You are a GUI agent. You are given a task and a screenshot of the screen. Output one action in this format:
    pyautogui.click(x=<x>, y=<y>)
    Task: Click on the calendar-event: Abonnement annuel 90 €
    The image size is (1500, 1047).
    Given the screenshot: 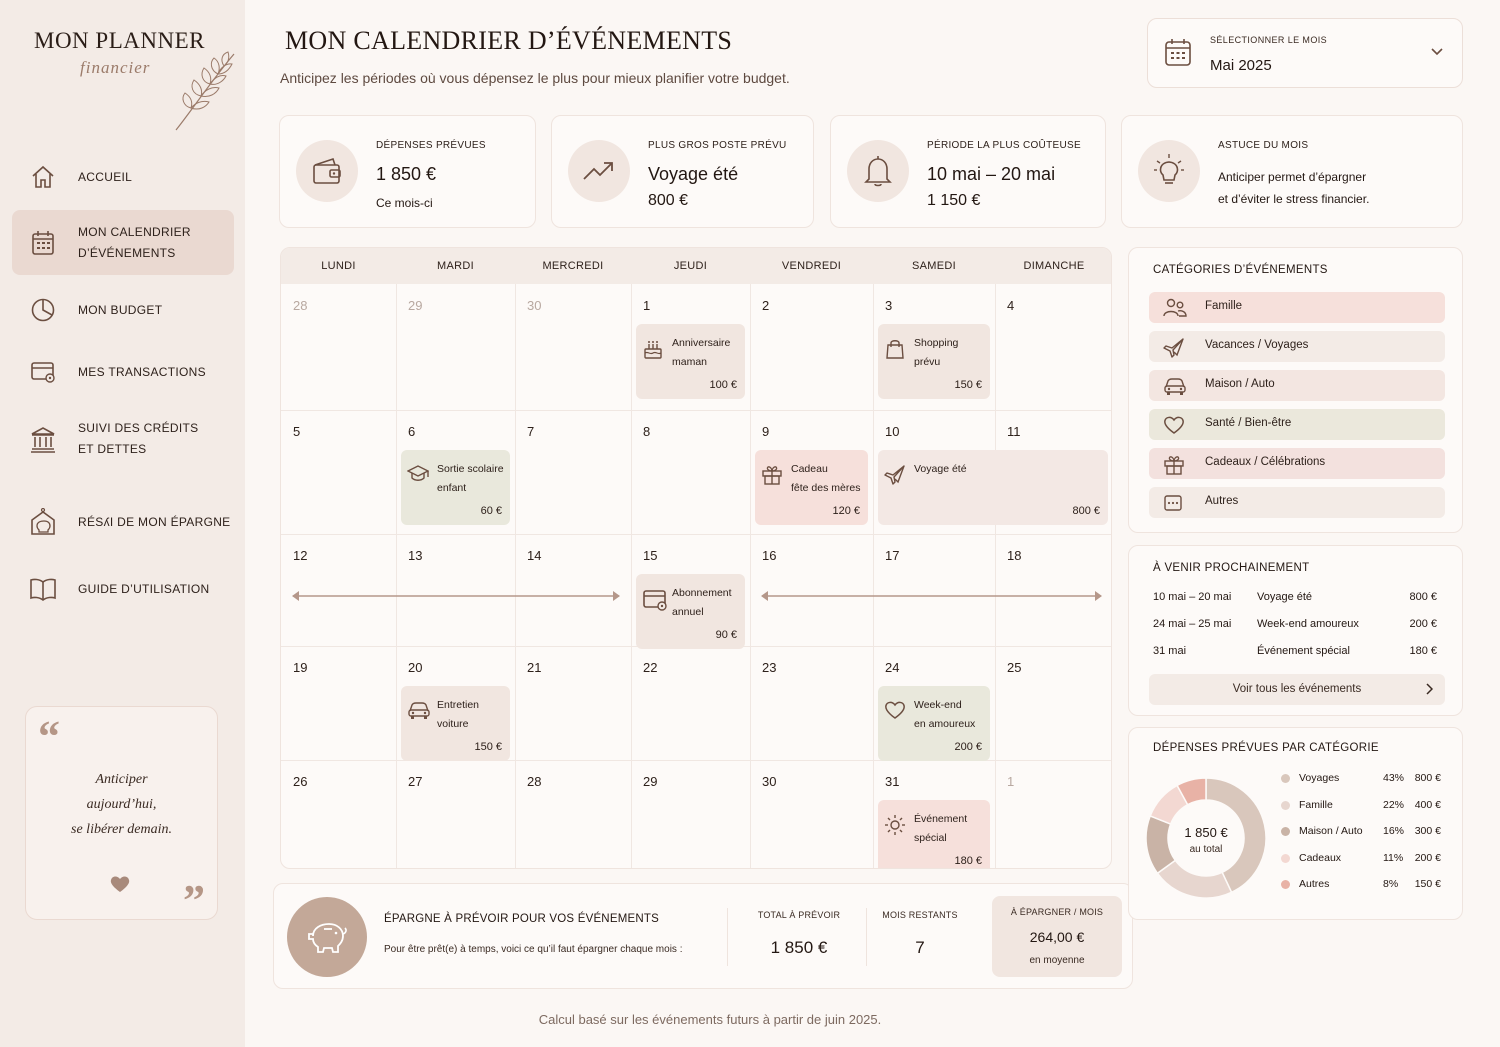 What is the action you would take?
    pyautogui.click(x=690, y=611)
    